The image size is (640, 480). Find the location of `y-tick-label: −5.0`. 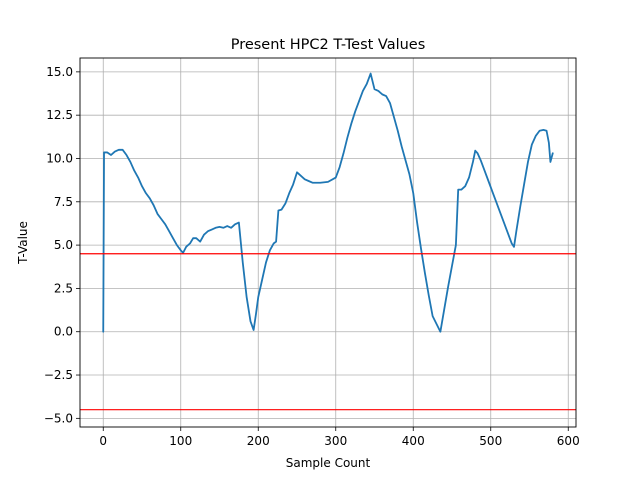

y-tick-label: −5.0 is located at coordinates (58, 418).